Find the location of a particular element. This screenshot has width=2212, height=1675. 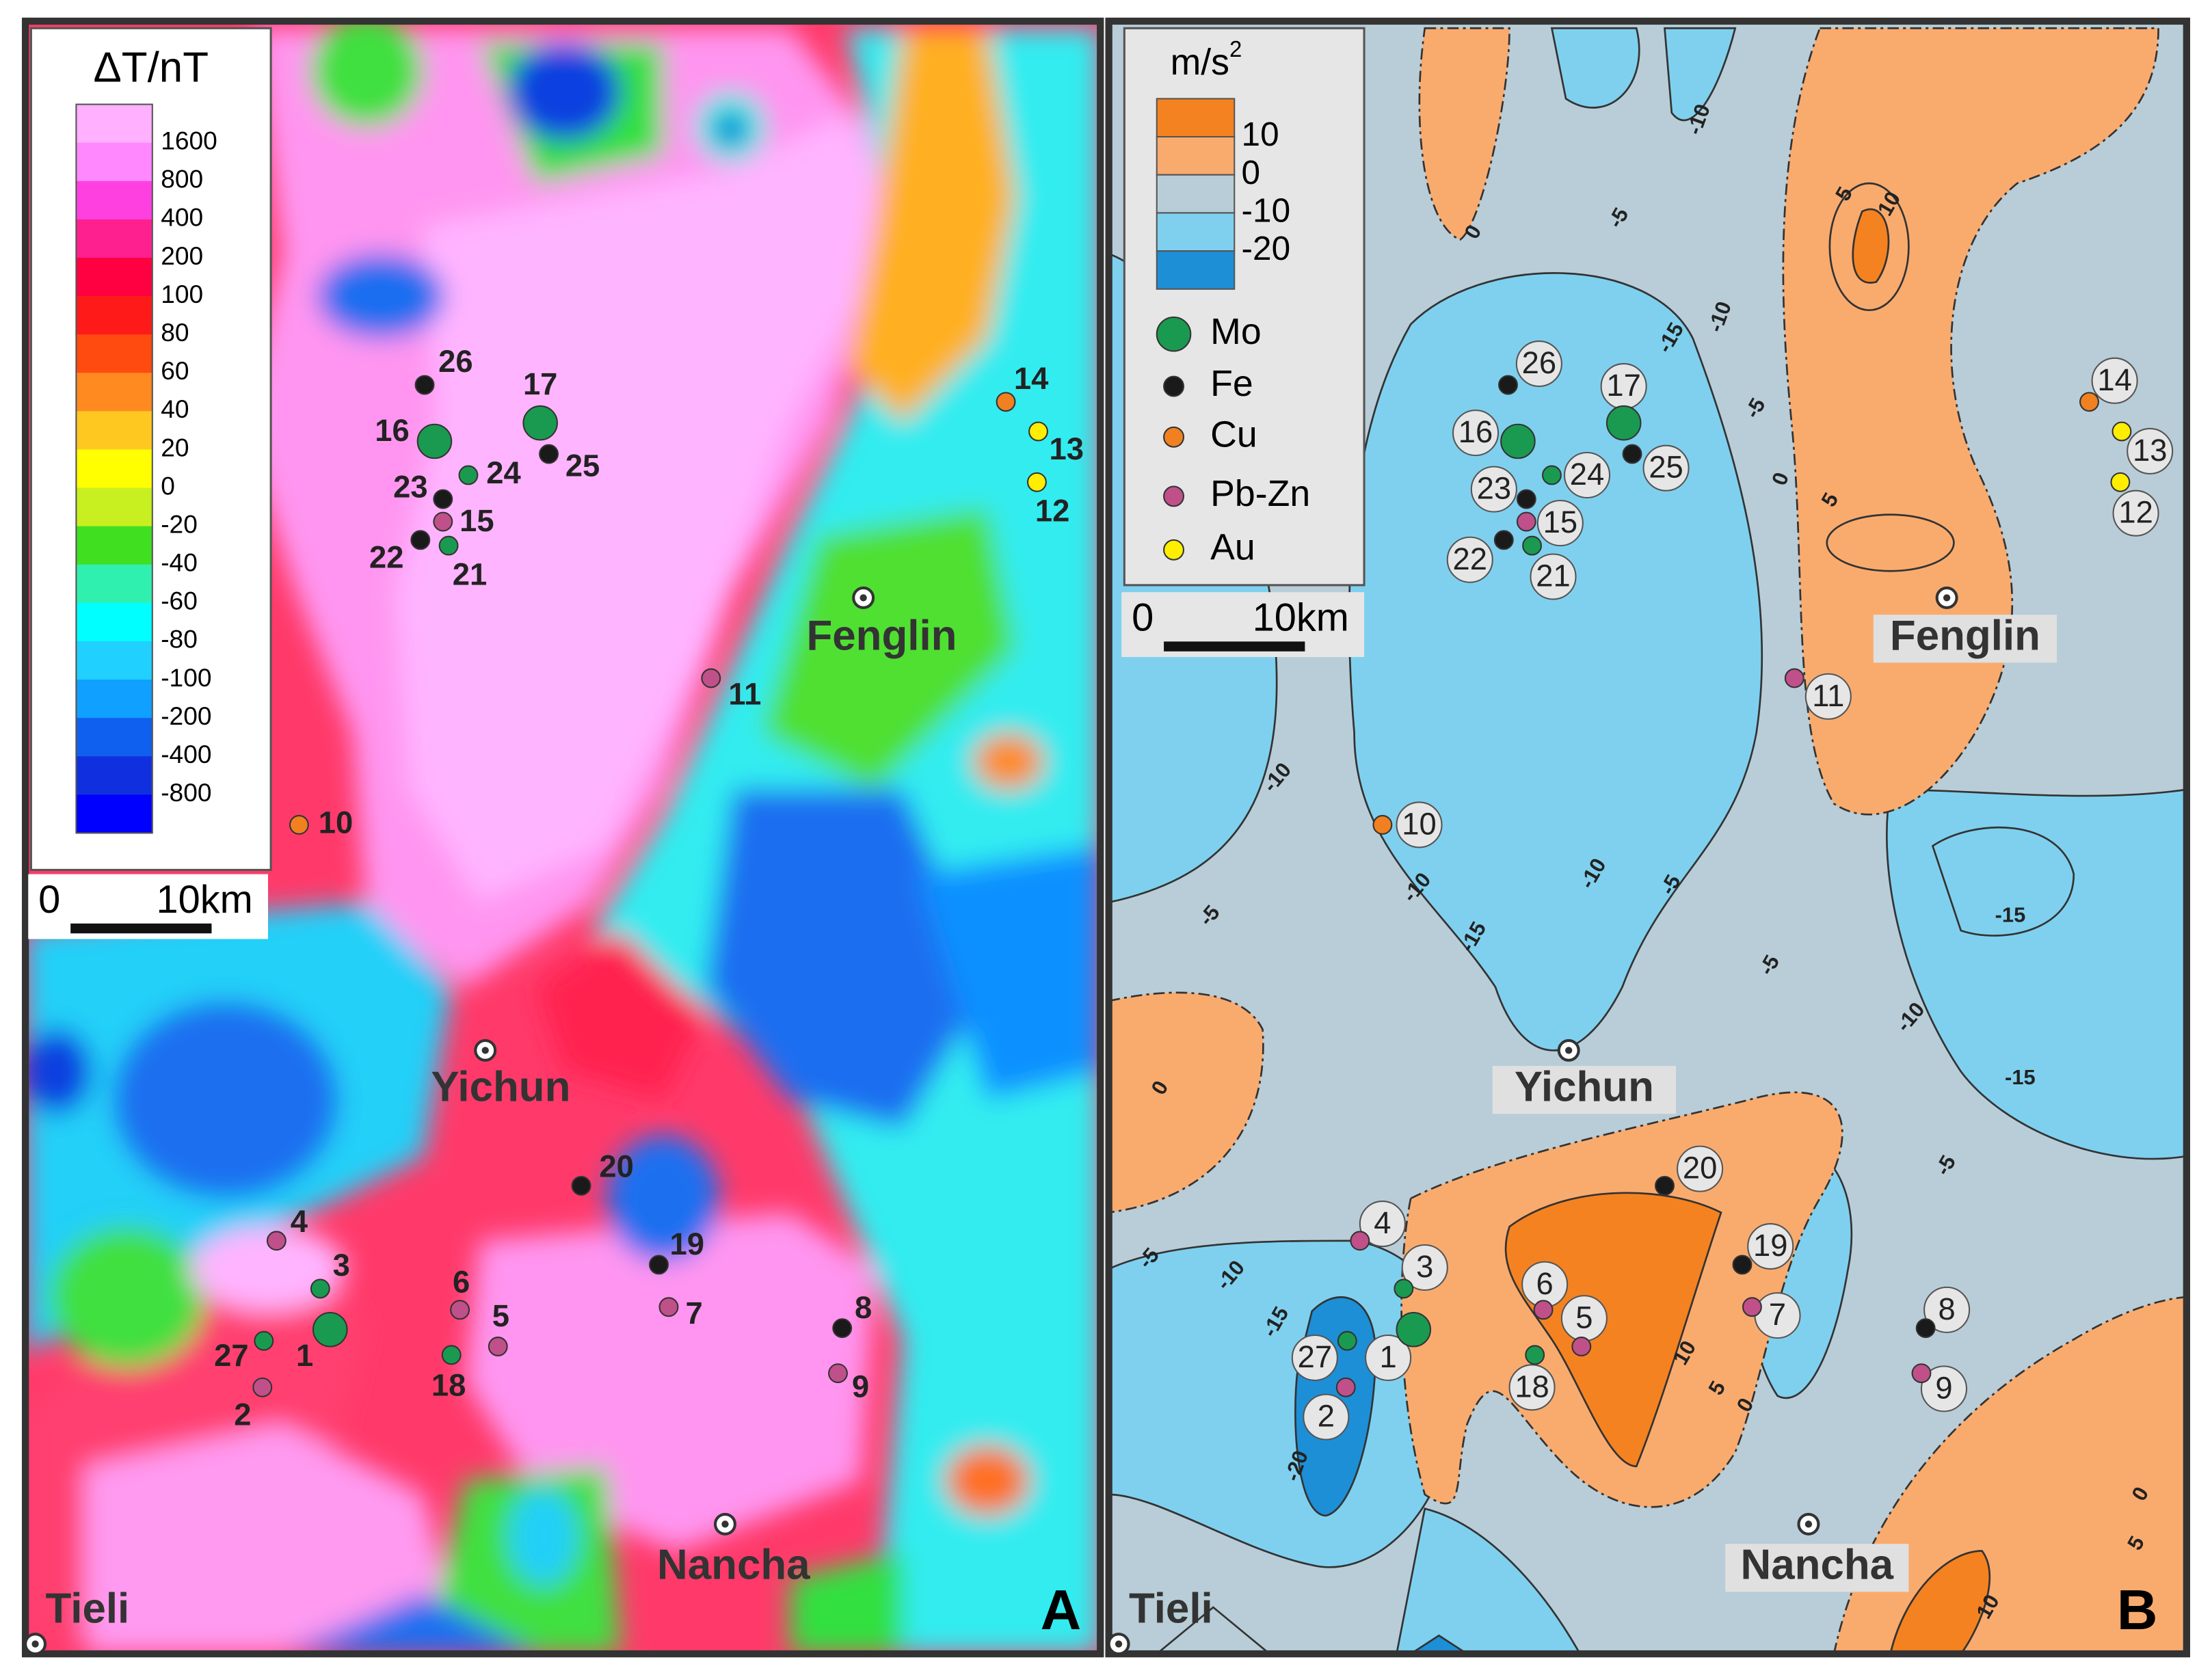

deposit-label: 11 is located at coordinates (1828, 695).